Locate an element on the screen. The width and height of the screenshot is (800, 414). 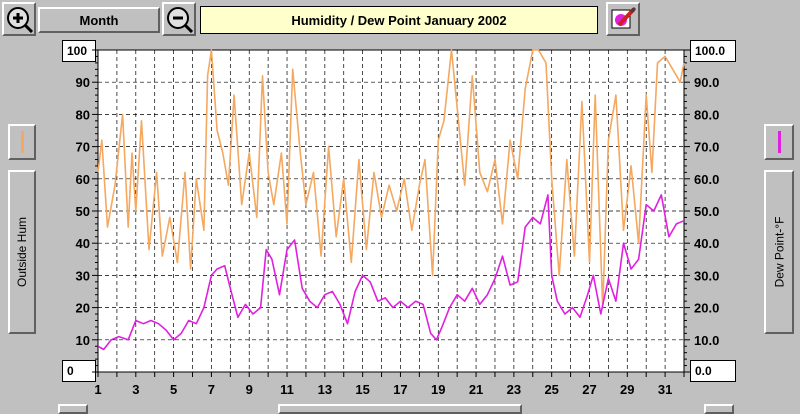
left-axis-min-box: 0 is located at coordinates (79, 371).